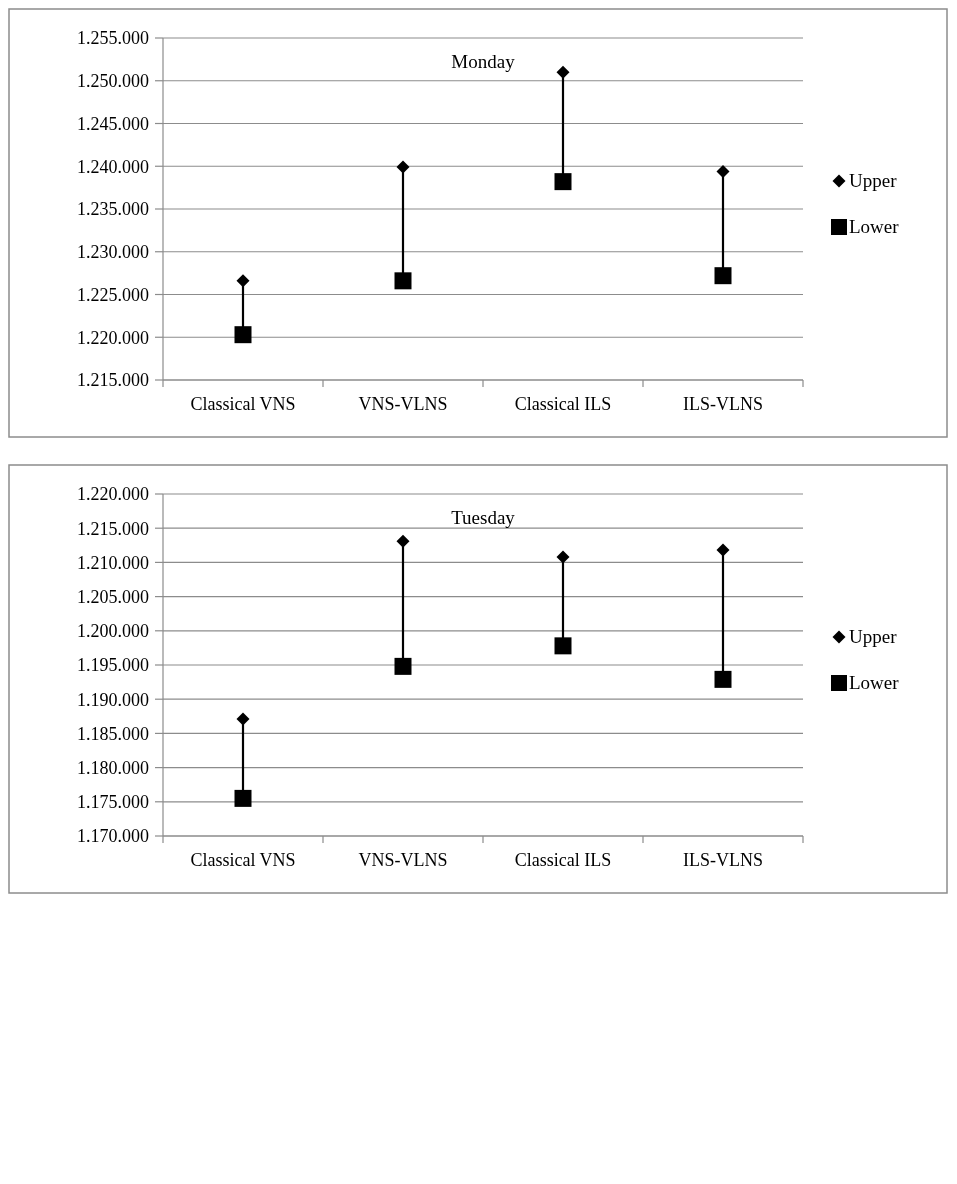 The width and height of the screenshot is (957, 1184). I want to click on y-tick-label: 1.240.000, so click(113, 166).